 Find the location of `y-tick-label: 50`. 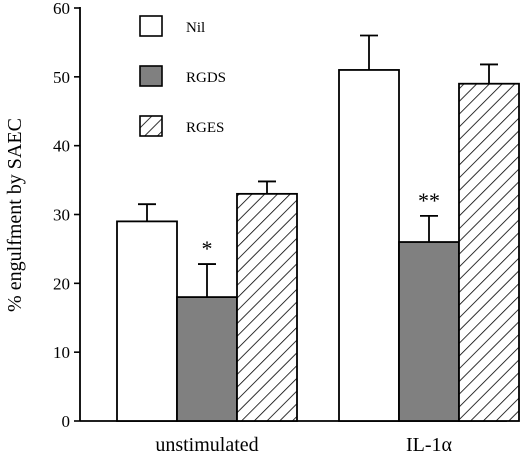

y-tick-label: 50 is located at coordinates (61, 77).